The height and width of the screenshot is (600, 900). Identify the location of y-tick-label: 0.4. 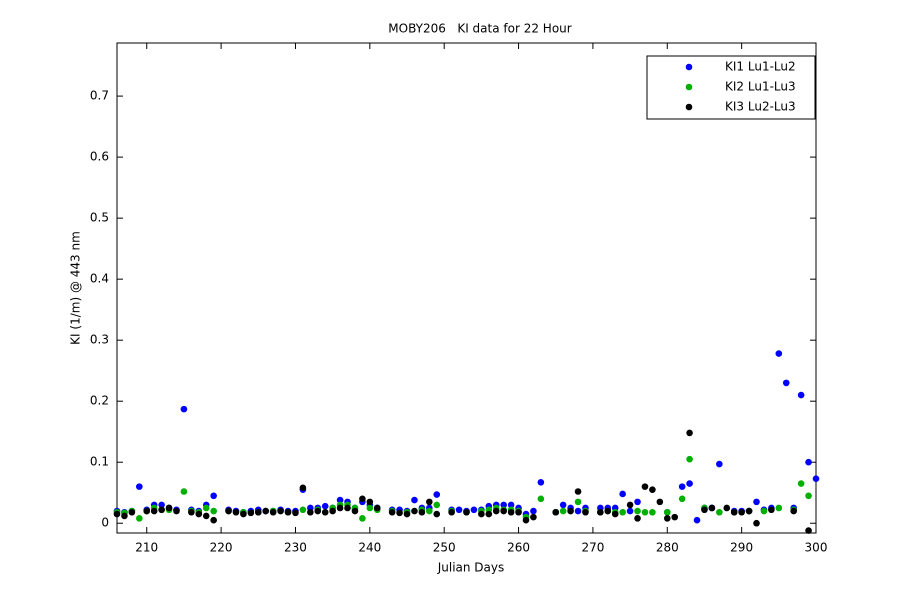
(99, 279).